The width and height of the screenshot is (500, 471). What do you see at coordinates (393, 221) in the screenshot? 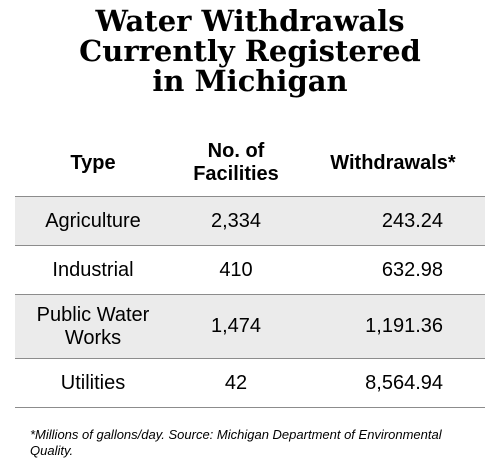
I see `cell-withdrawals: 243.24` at bounding box center [393, 221].